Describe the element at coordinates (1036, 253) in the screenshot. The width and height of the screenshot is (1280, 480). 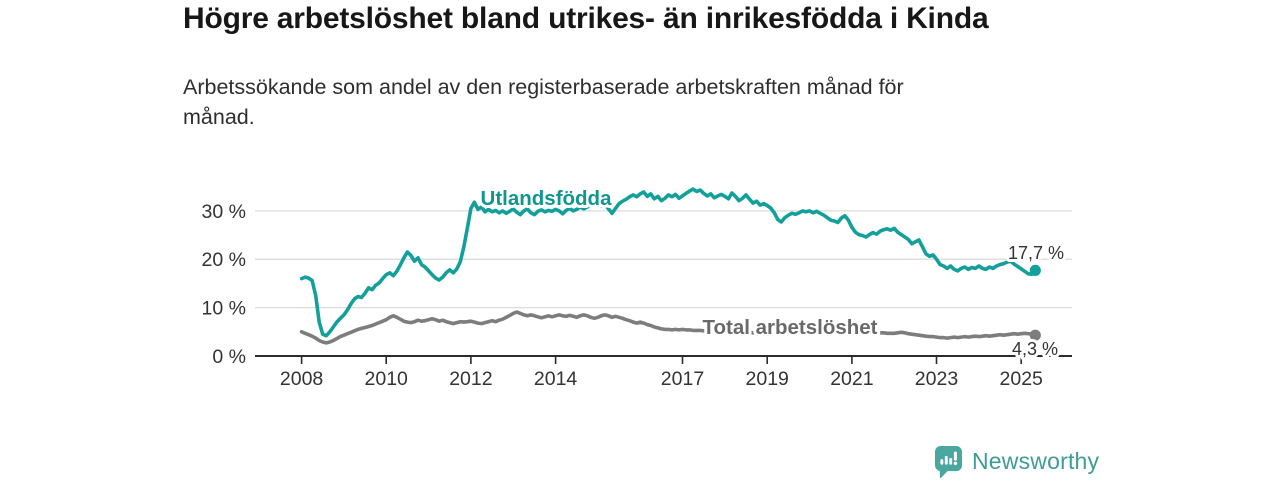
I see `annotation-label-17-7: 17,7 %` at that location.